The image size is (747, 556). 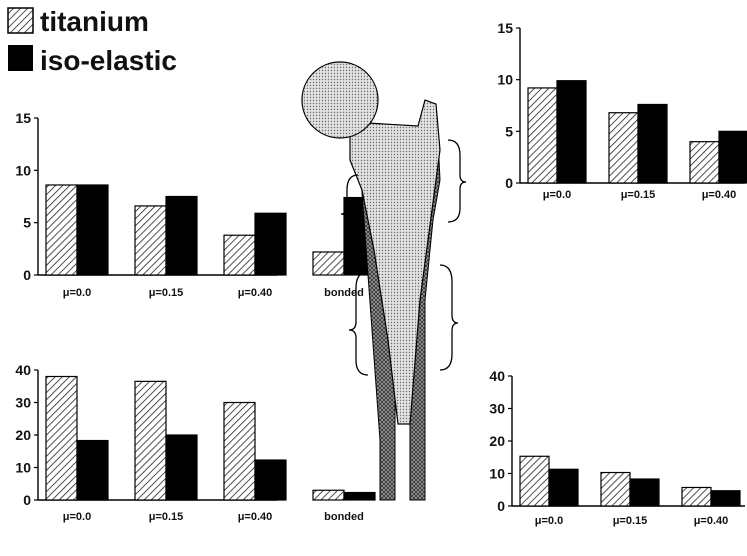 What do you see at coordinates (340, 100) in the screenshot?
I see `femoral-head` at bounding box center [340, 100].